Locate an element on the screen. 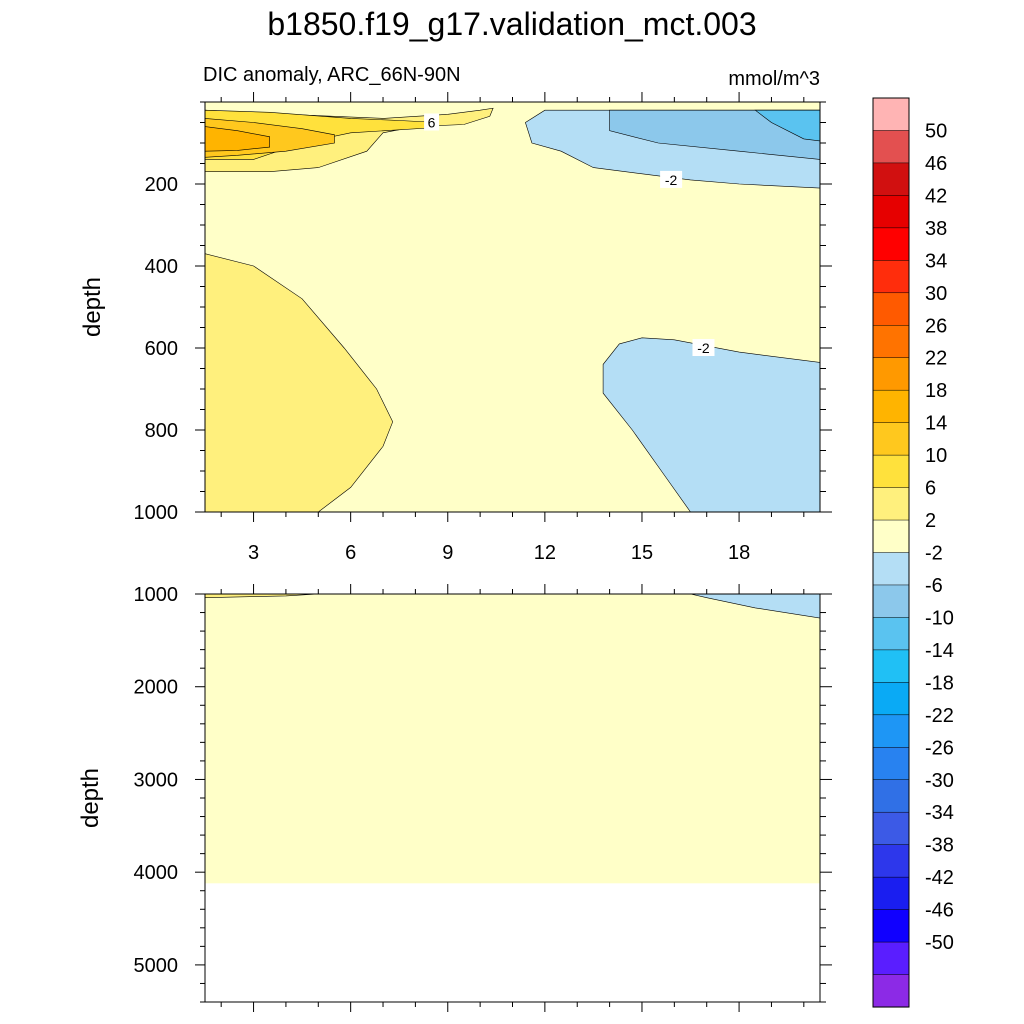 This screenshot has height=1024, width=1024. colorbar-label-0: 50 is located at coordinates (936, 132).